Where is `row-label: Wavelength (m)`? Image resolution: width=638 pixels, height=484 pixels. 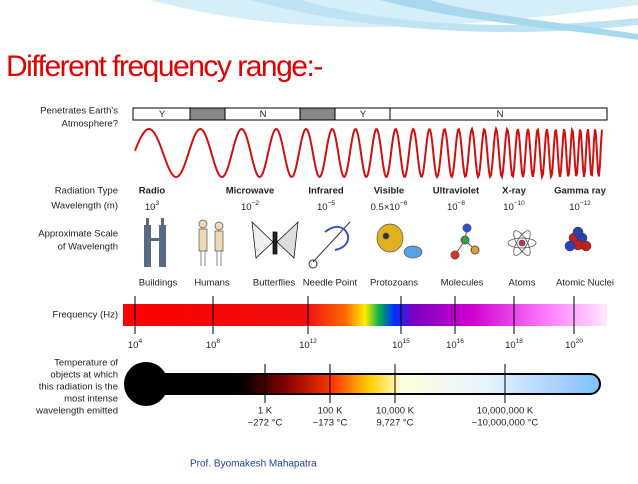
row-label: Wavelength (m) is located at coordinates (84, 206).